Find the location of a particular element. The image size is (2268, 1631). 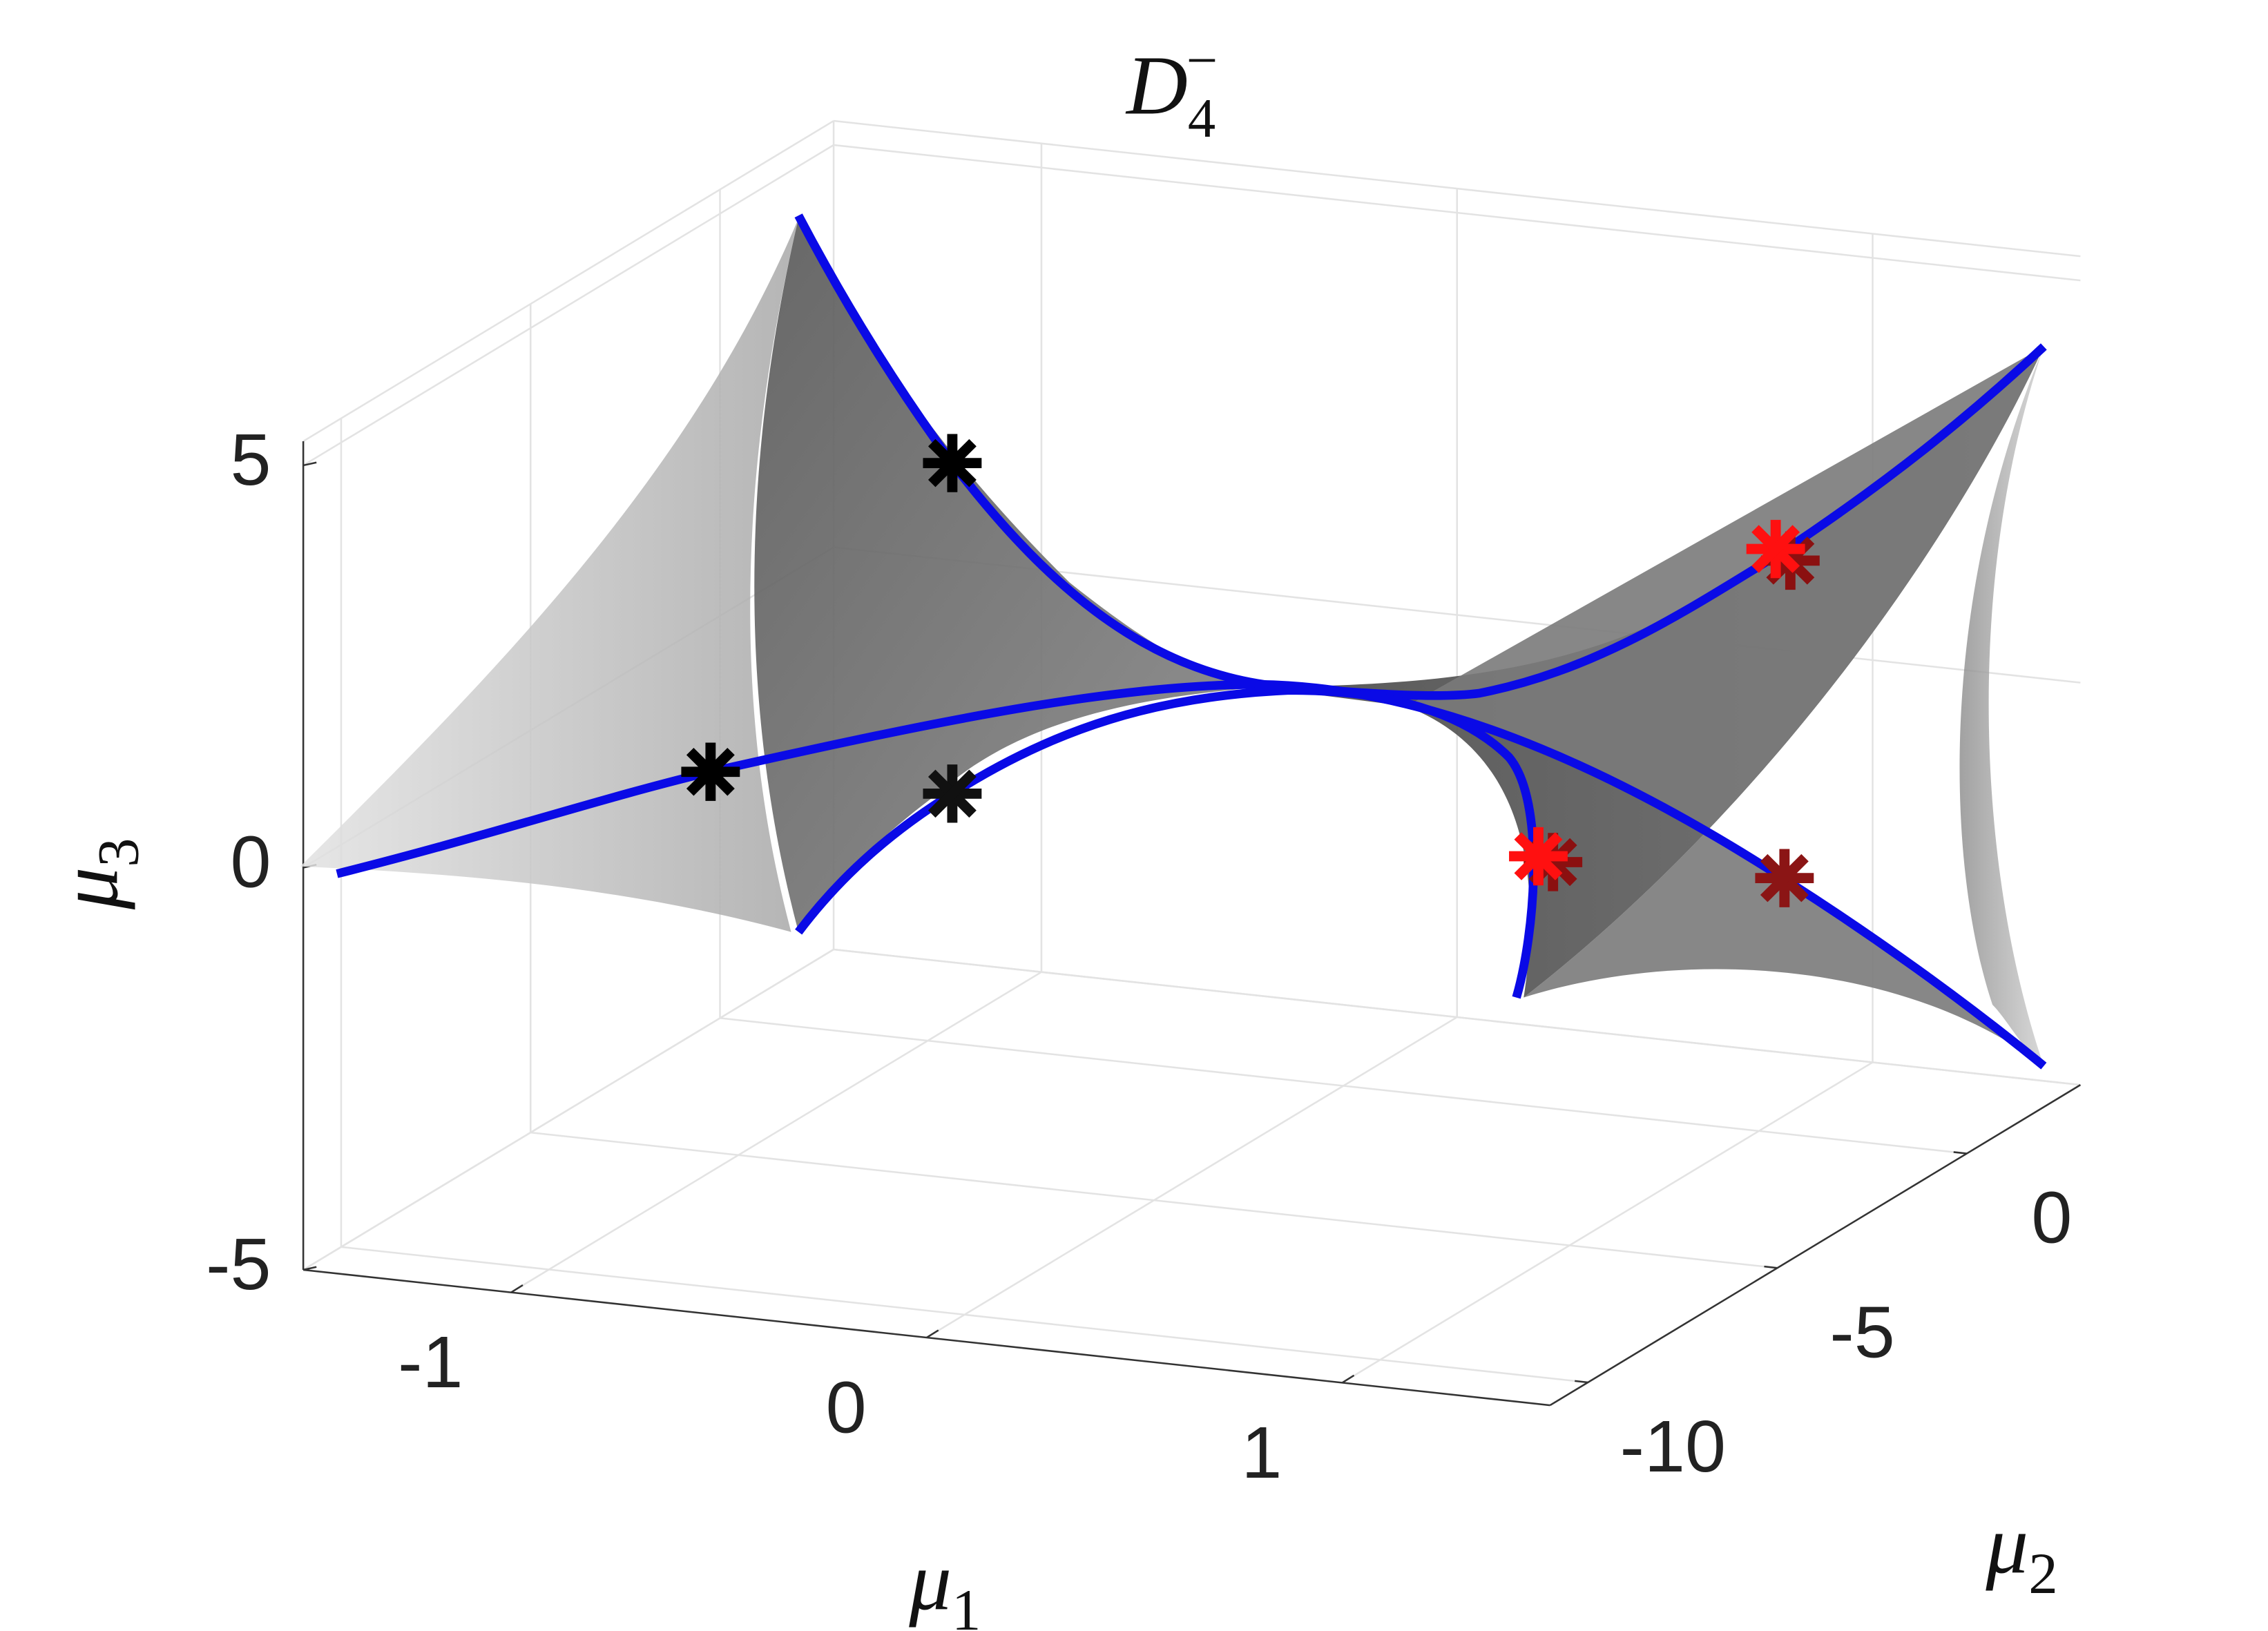

box-edge is located at coordinates (568, 281).